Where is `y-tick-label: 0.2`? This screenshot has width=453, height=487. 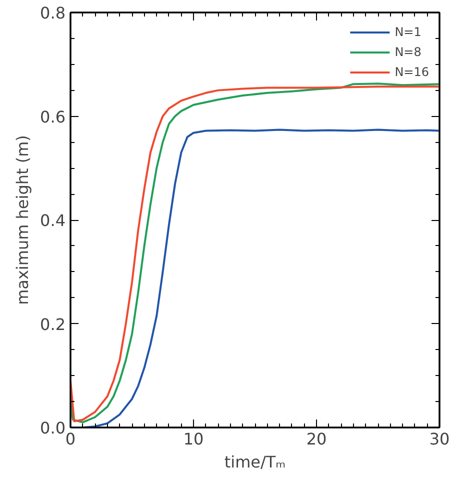
y-tick-label: 0.2 is located at coordinates (53, 324).